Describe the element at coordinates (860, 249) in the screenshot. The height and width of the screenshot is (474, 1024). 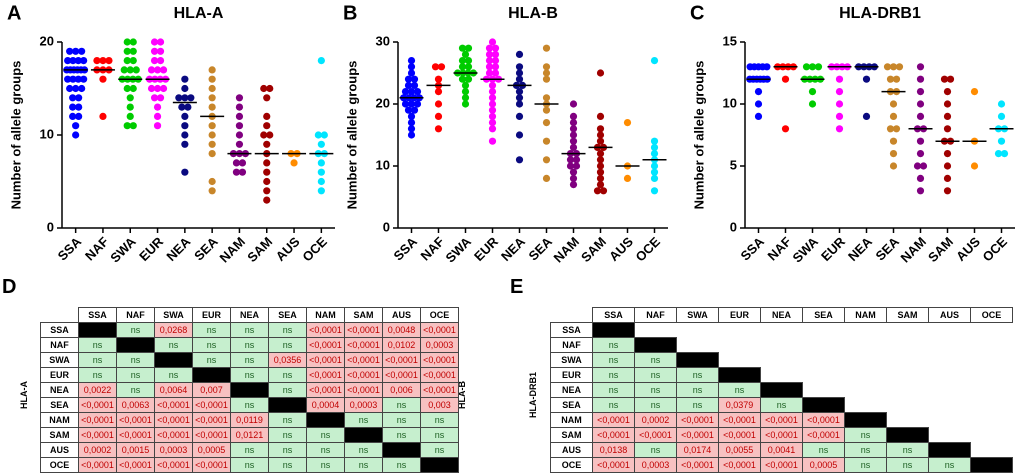
I see `x-tick-label: NEA` at that location.